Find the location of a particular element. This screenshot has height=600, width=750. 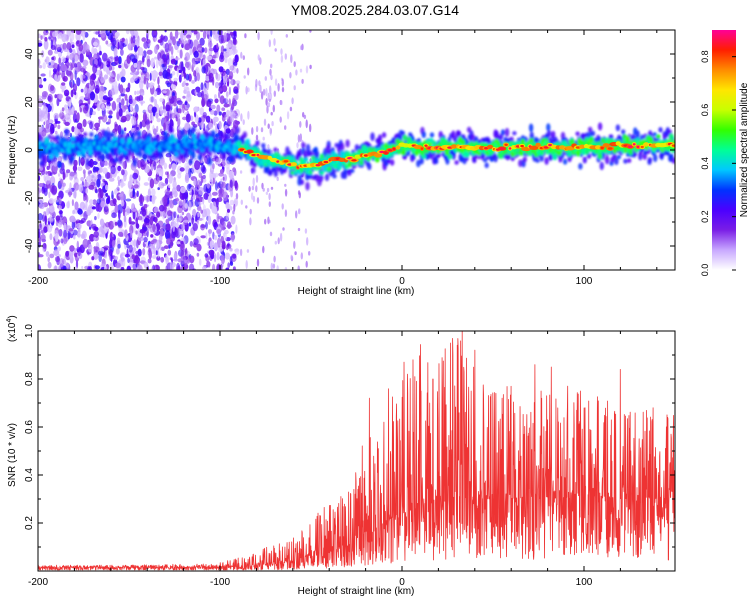

spectrogram-hotspot-peak is located at coordinates (638, 147).